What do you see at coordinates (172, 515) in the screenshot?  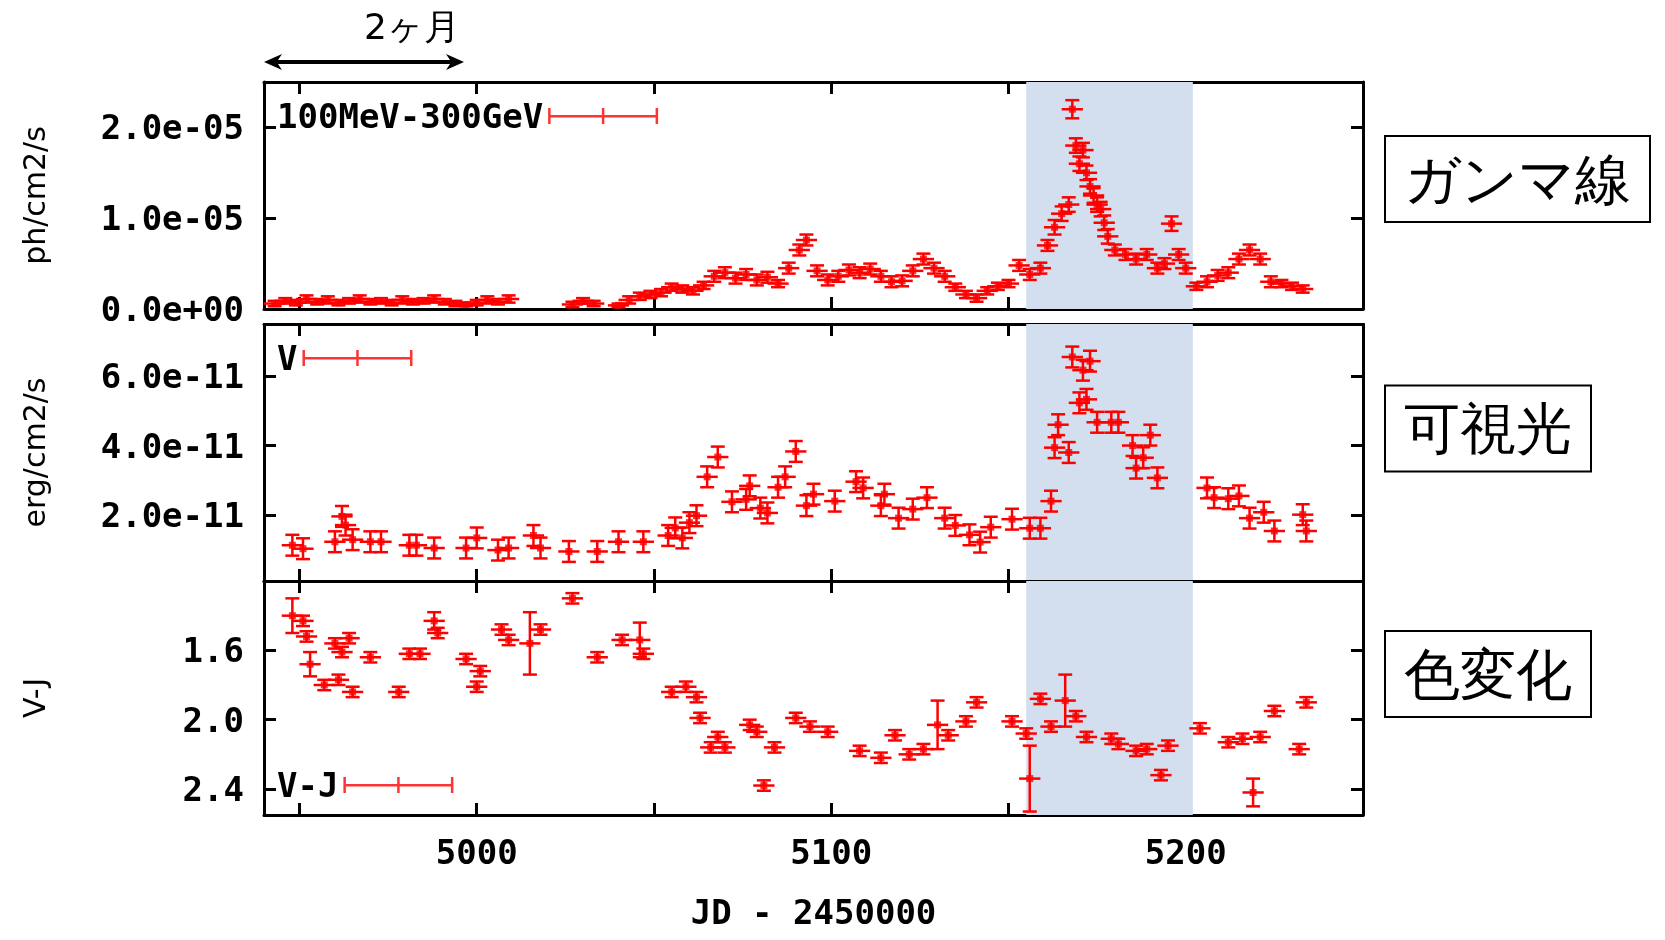 I see `y-tick-label: 2.0e-11` at bounding box center [172, 515].